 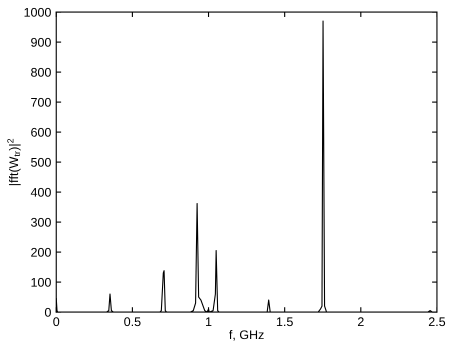 What do you see at coordinates (246, 335) in the screenshot?
I see `x-axis-title: f, GHz` at bounding box center [246, 335].